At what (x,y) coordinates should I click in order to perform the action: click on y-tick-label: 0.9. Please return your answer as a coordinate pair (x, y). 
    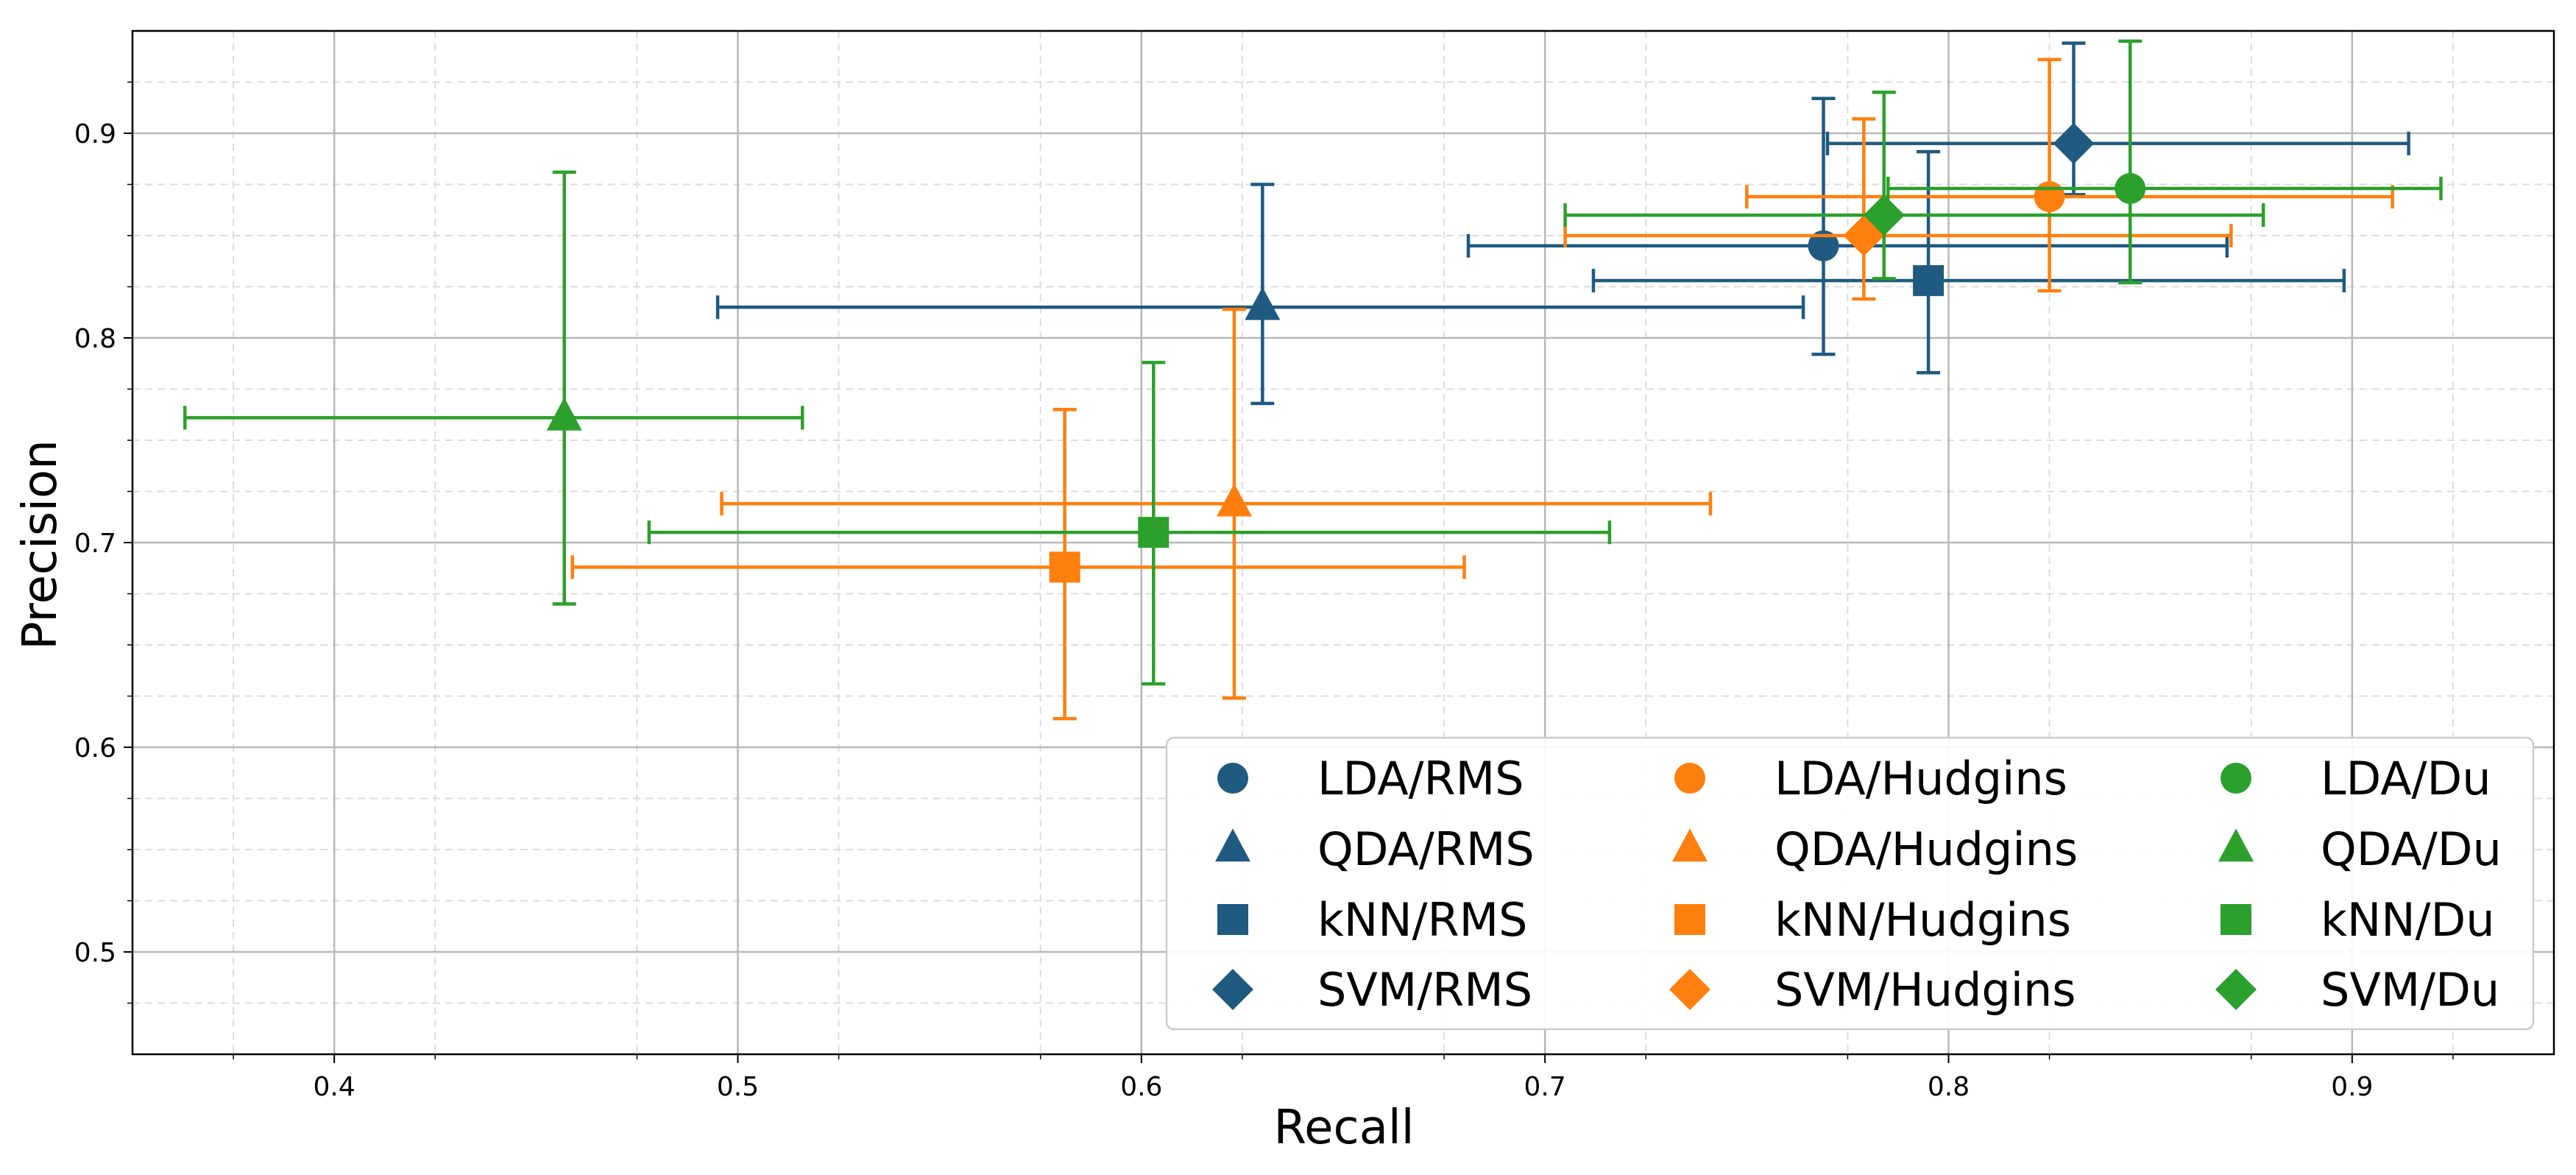
    Looking at the image, I should click on (95, 134).